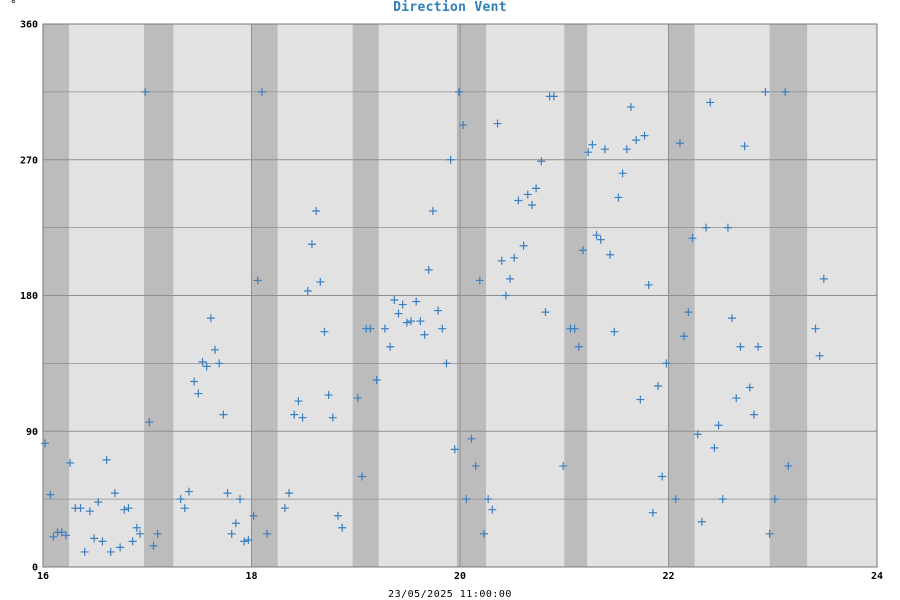  Describe the element at coordinates (43, 576) in the screenshot. I see `x-tick-label: 16` at that location.